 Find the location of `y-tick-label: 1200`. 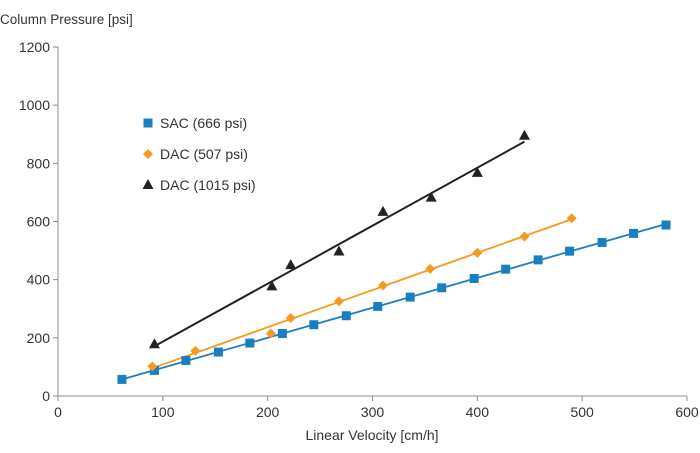

y-tick-label: 1200 is located at coordinates (34, 47).